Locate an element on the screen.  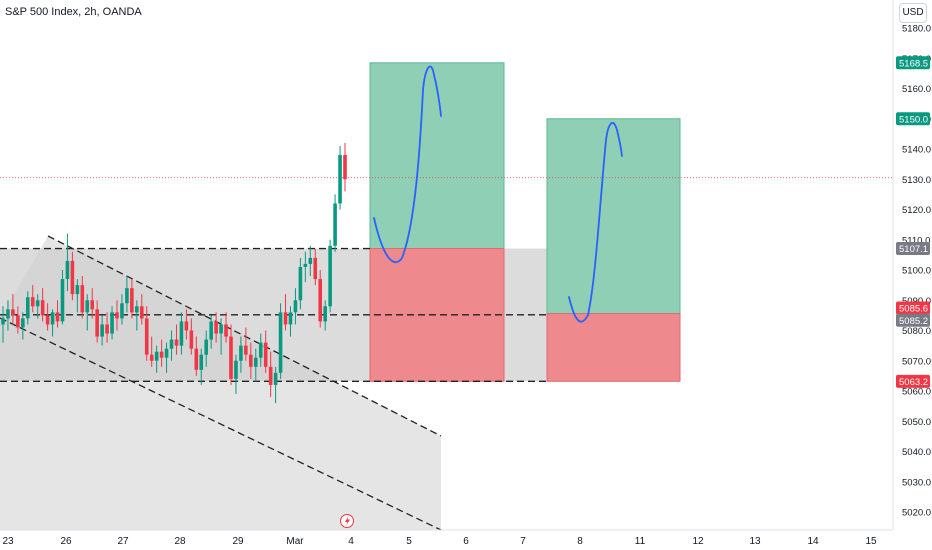
y-tick-label: 5160.0 is located at coordinates (916, 89).